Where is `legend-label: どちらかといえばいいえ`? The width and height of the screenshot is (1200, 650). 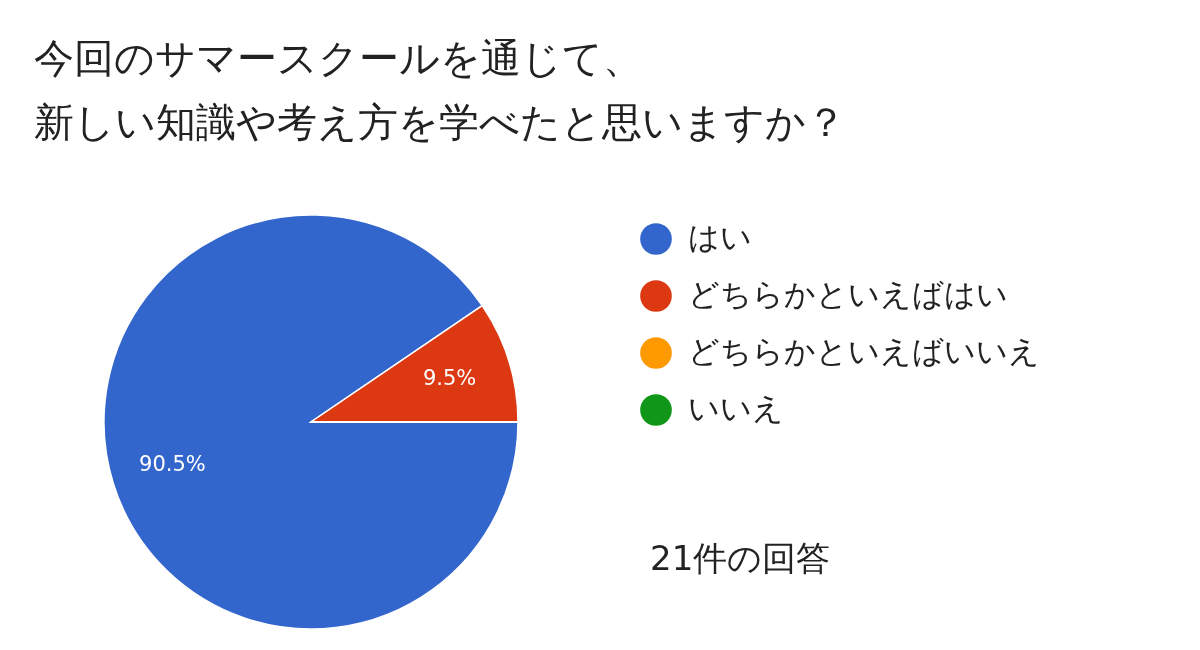
legend-label: どちらかといえばいいえ is located at coordinates (864, 351).